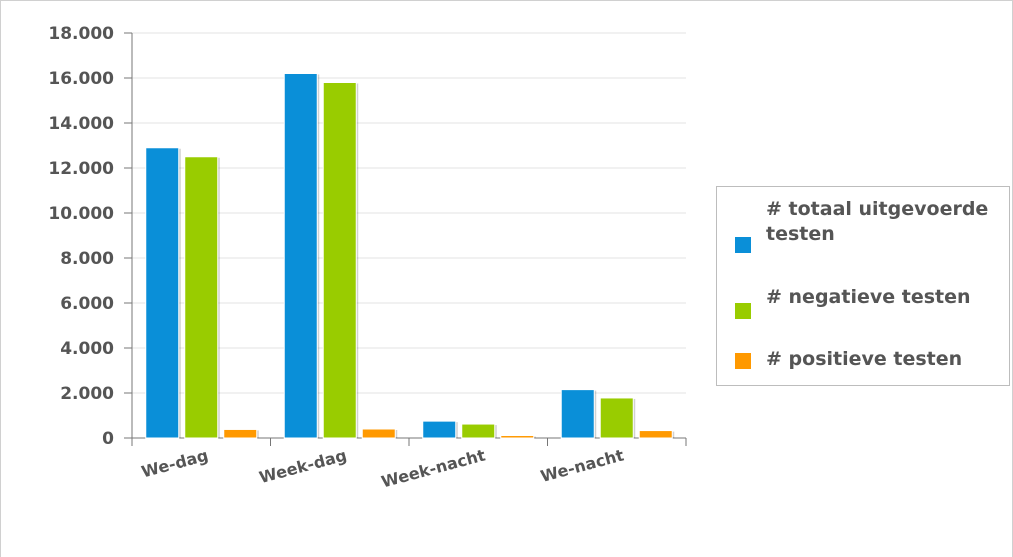 The image size is (1013, 557). I want to click on legend-label-negatief: # negatieve testen, so click(868, 297).